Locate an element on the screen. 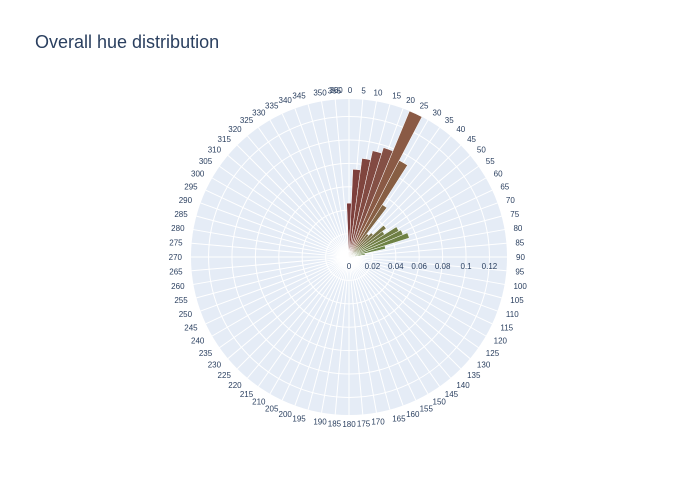 Image resolution: width=700 pixels, height=500 pixels. angular-tick-label: 110 is located at coordinates (512, 314).